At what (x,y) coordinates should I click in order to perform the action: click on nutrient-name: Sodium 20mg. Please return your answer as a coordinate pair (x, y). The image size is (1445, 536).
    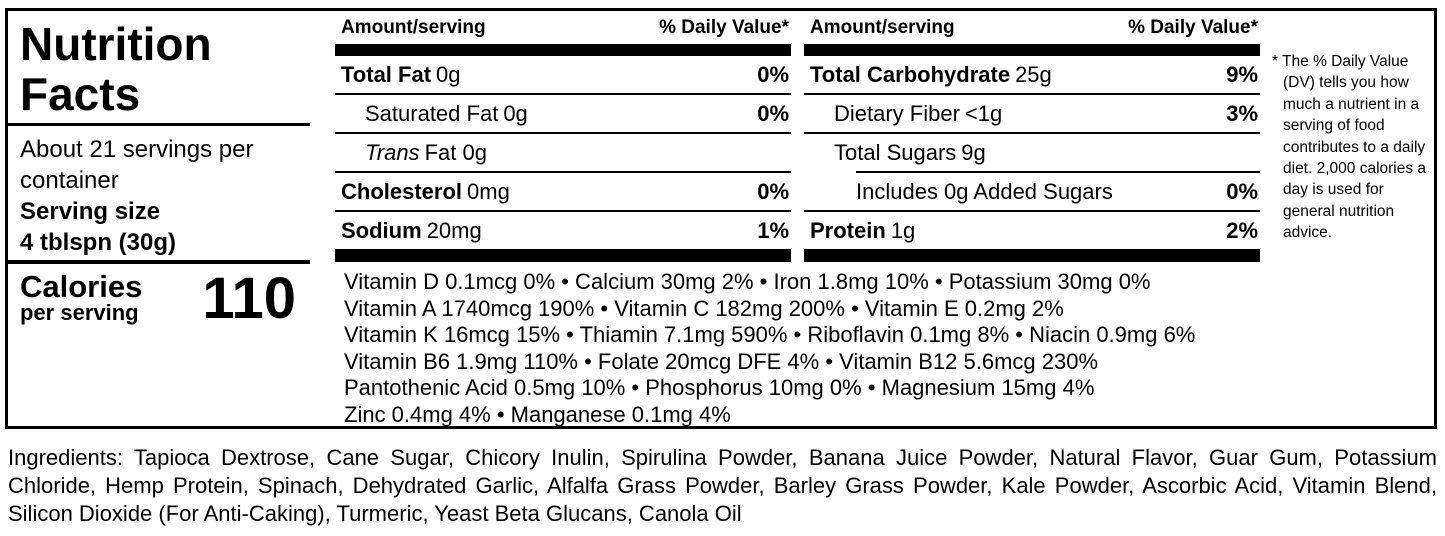
    Looking at the image, I should click on (411, 230).